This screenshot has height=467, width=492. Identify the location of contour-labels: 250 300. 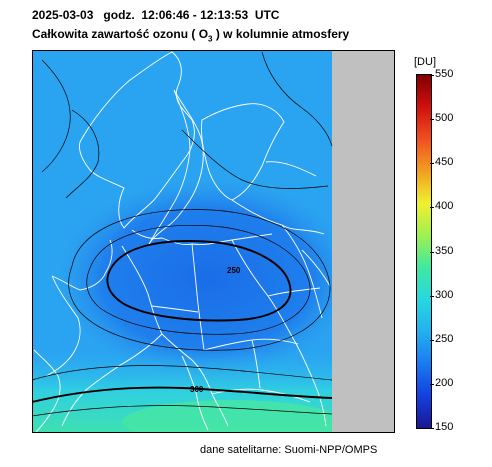
(215, 330).